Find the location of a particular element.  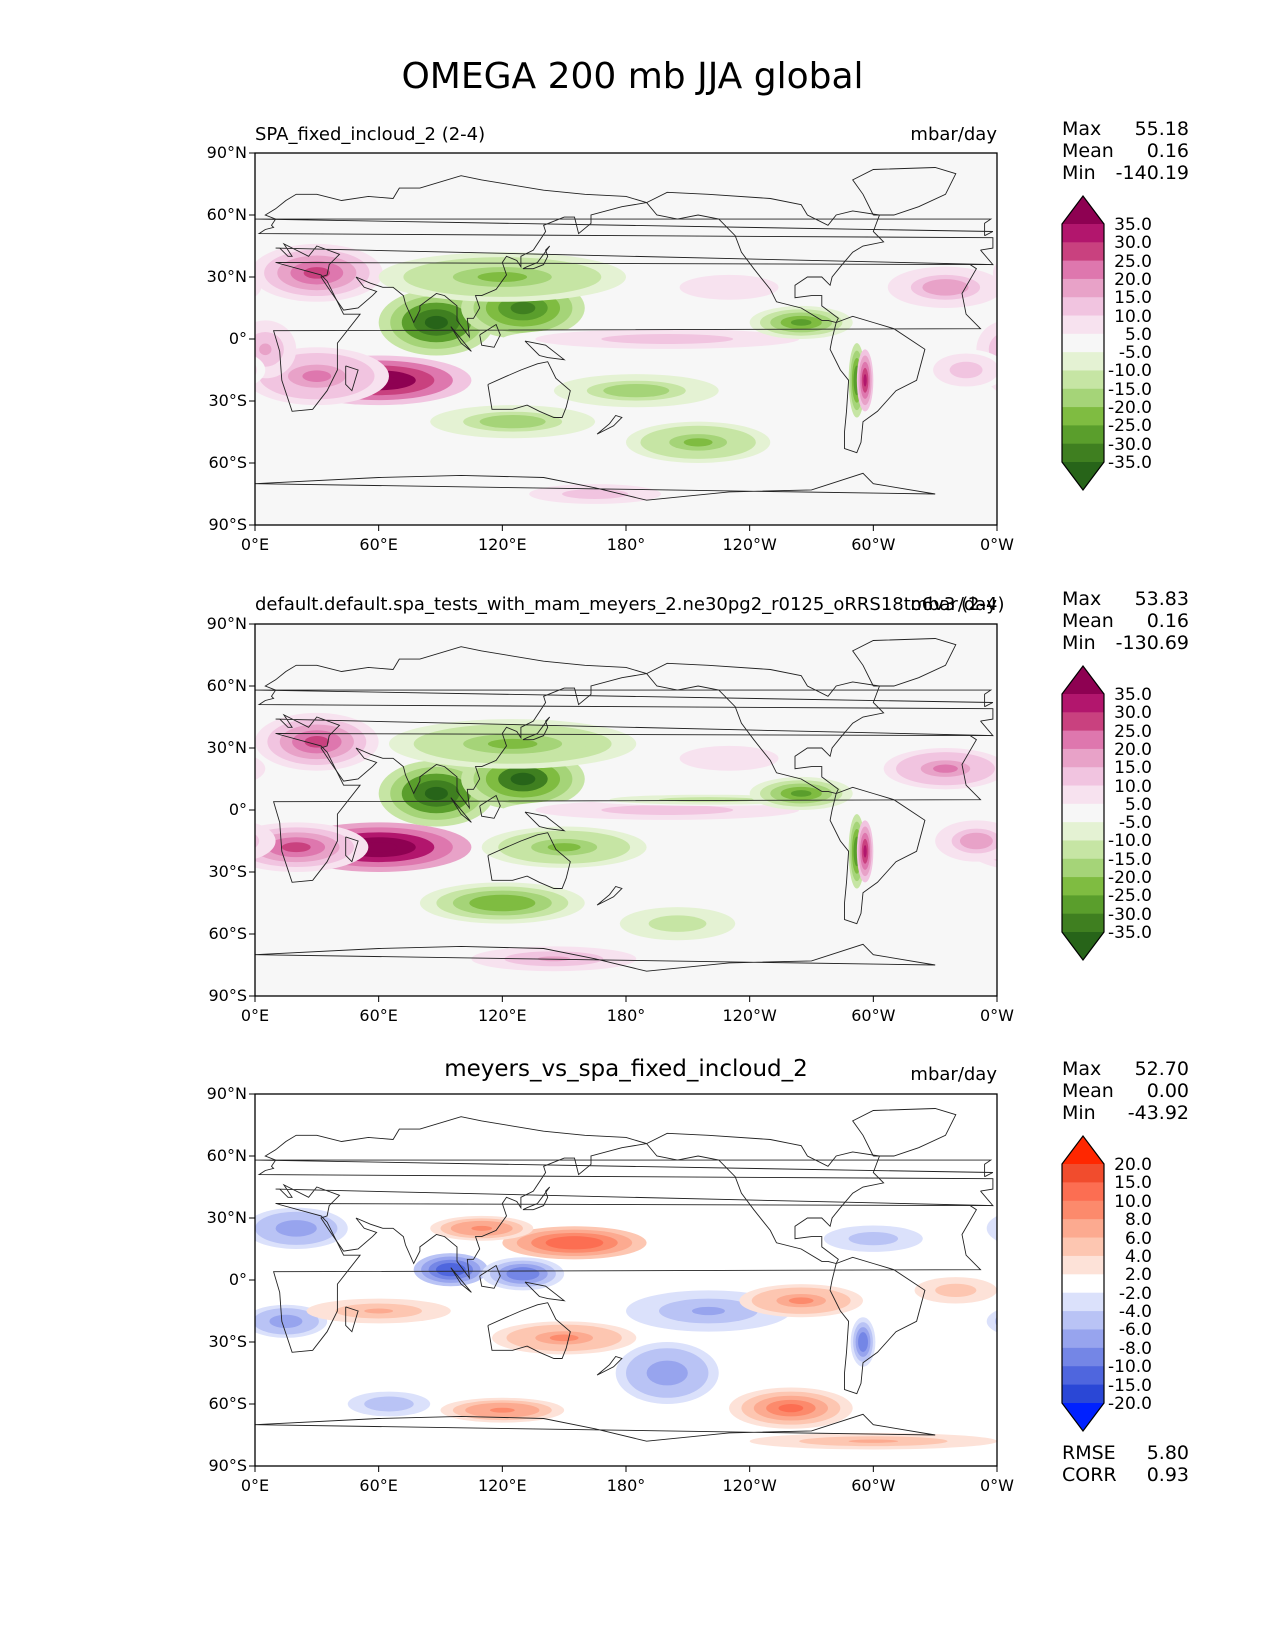

colorbar is located at coordinates (1083, 813).